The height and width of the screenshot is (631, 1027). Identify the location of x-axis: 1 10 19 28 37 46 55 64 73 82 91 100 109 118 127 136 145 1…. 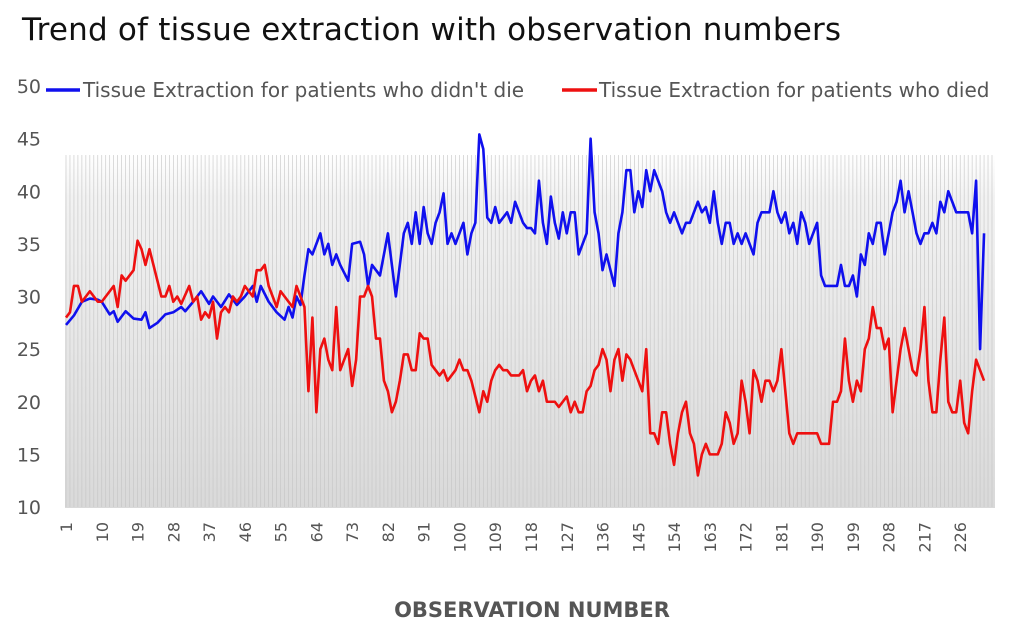
(513, 537).